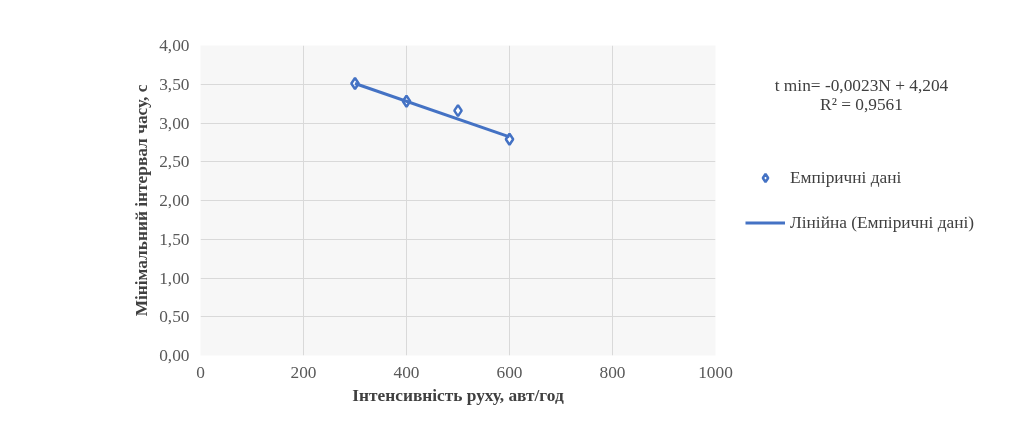  Describe the element at coordinates (612, 372) in the screenshot. I see `x-tick-label: 800` at that location.